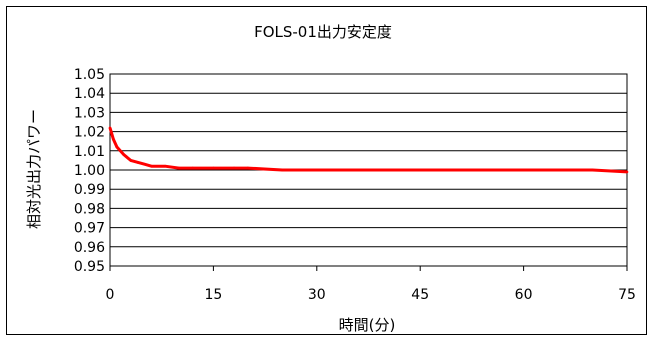  Describe the element at coordinates (627, 295) in the screenshot. I see `x-tick-label: 75` at that location.